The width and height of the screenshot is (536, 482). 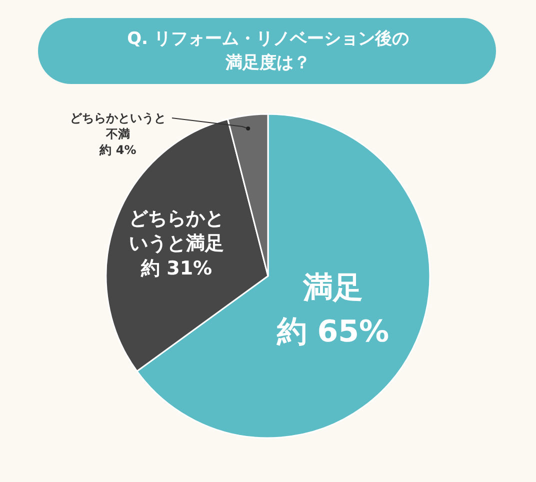 I want to click on slice-label: どちらかというと不満, so click(x=118, y=126).